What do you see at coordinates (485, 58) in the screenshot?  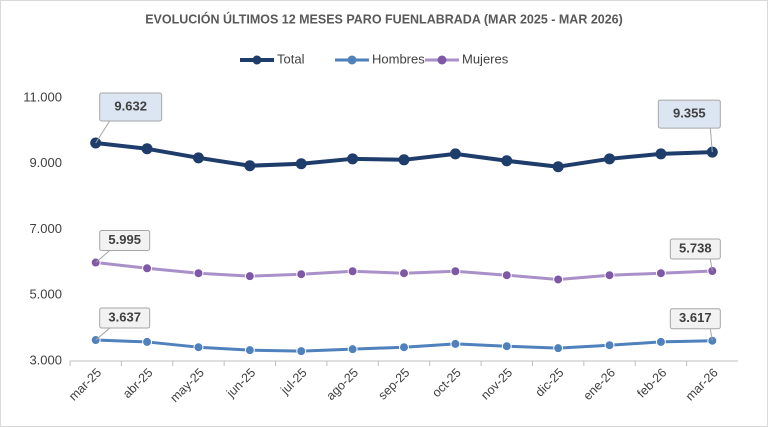 I see `legend-label: Mujeres` at bounding box center [485, 58].